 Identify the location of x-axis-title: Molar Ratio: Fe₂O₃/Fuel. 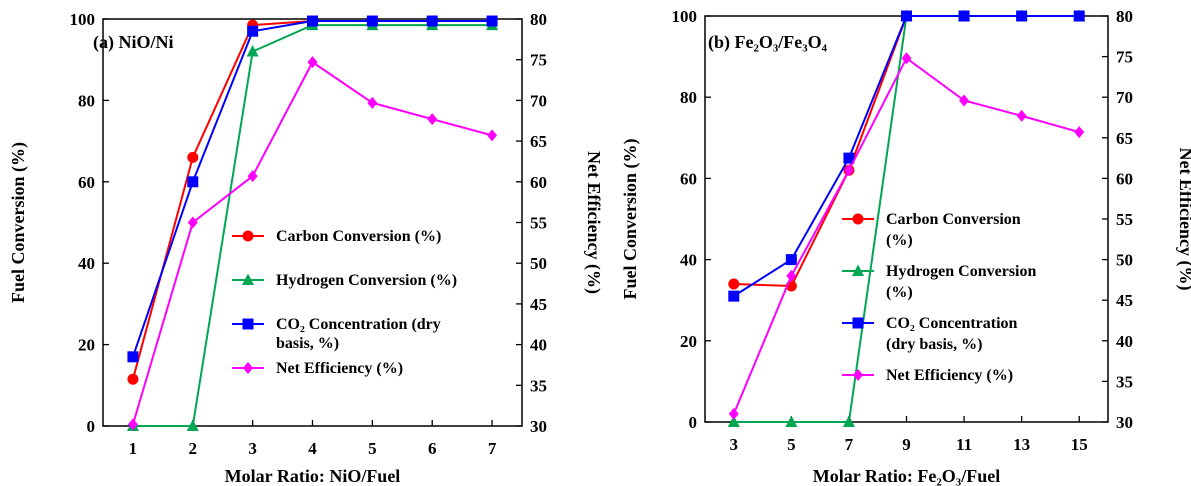
(906, 476).